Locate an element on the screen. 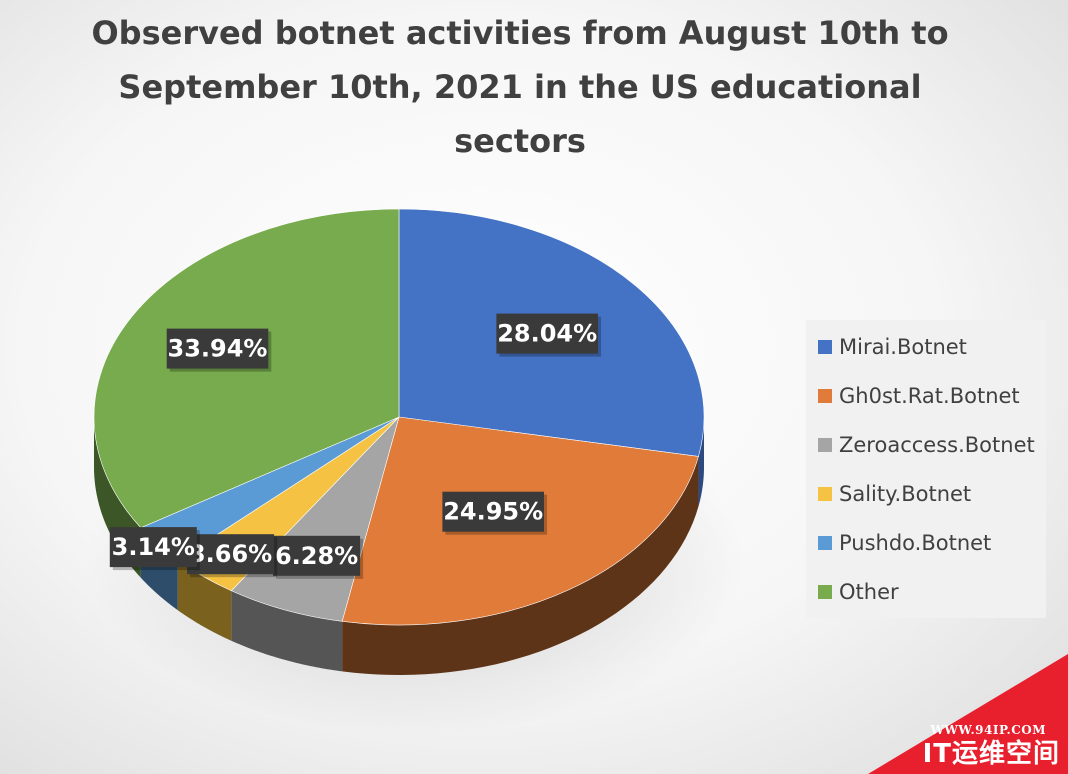  legend-item-pushdo-botnet: Pushdo.Botnet is located at coordinates (904, 543).